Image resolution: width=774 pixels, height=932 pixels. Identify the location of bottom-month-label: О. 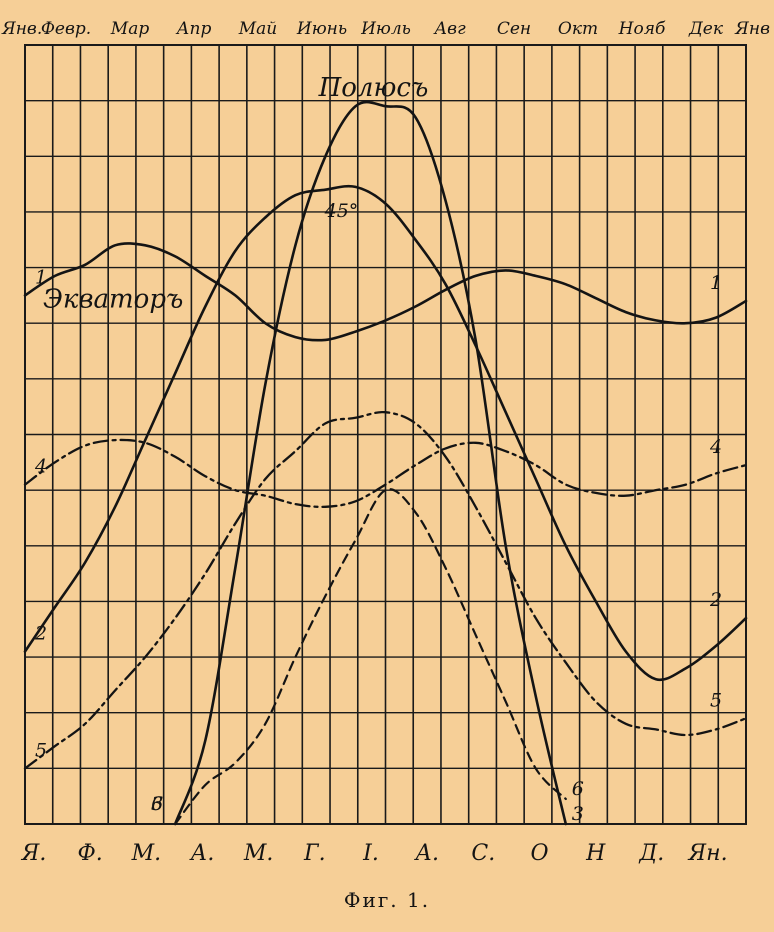
(539, 853).